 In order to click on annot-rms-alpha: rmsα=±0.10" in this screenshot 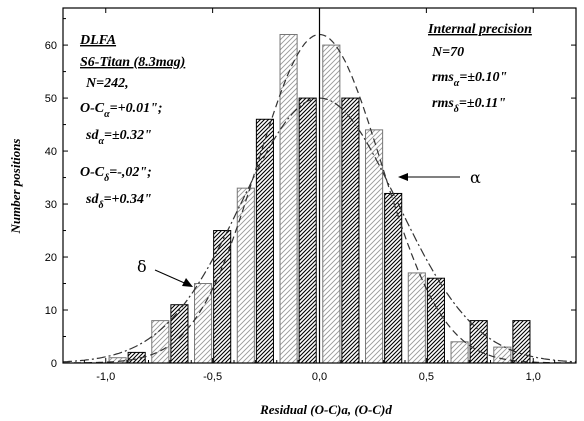, I will do `click(469, 79)`.